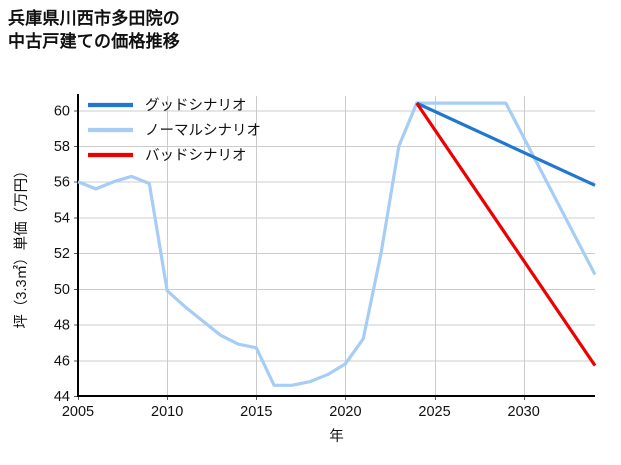  I want to click on y-tick-label: 48, so click(62, 326).